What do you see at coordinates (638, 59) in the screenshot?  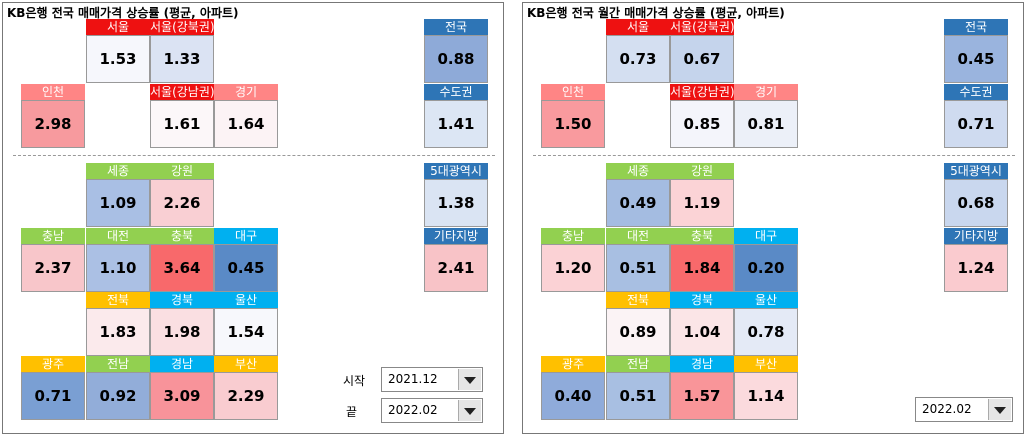 I see `region-value: 0.73` at bounding box center [638, 59].